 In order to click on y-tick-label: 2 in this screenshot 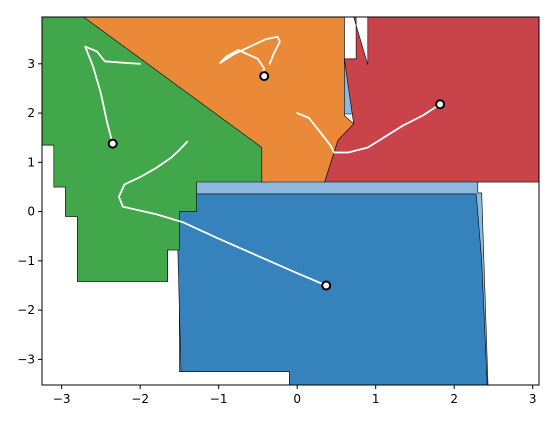, I will do `click(31, 113)`.